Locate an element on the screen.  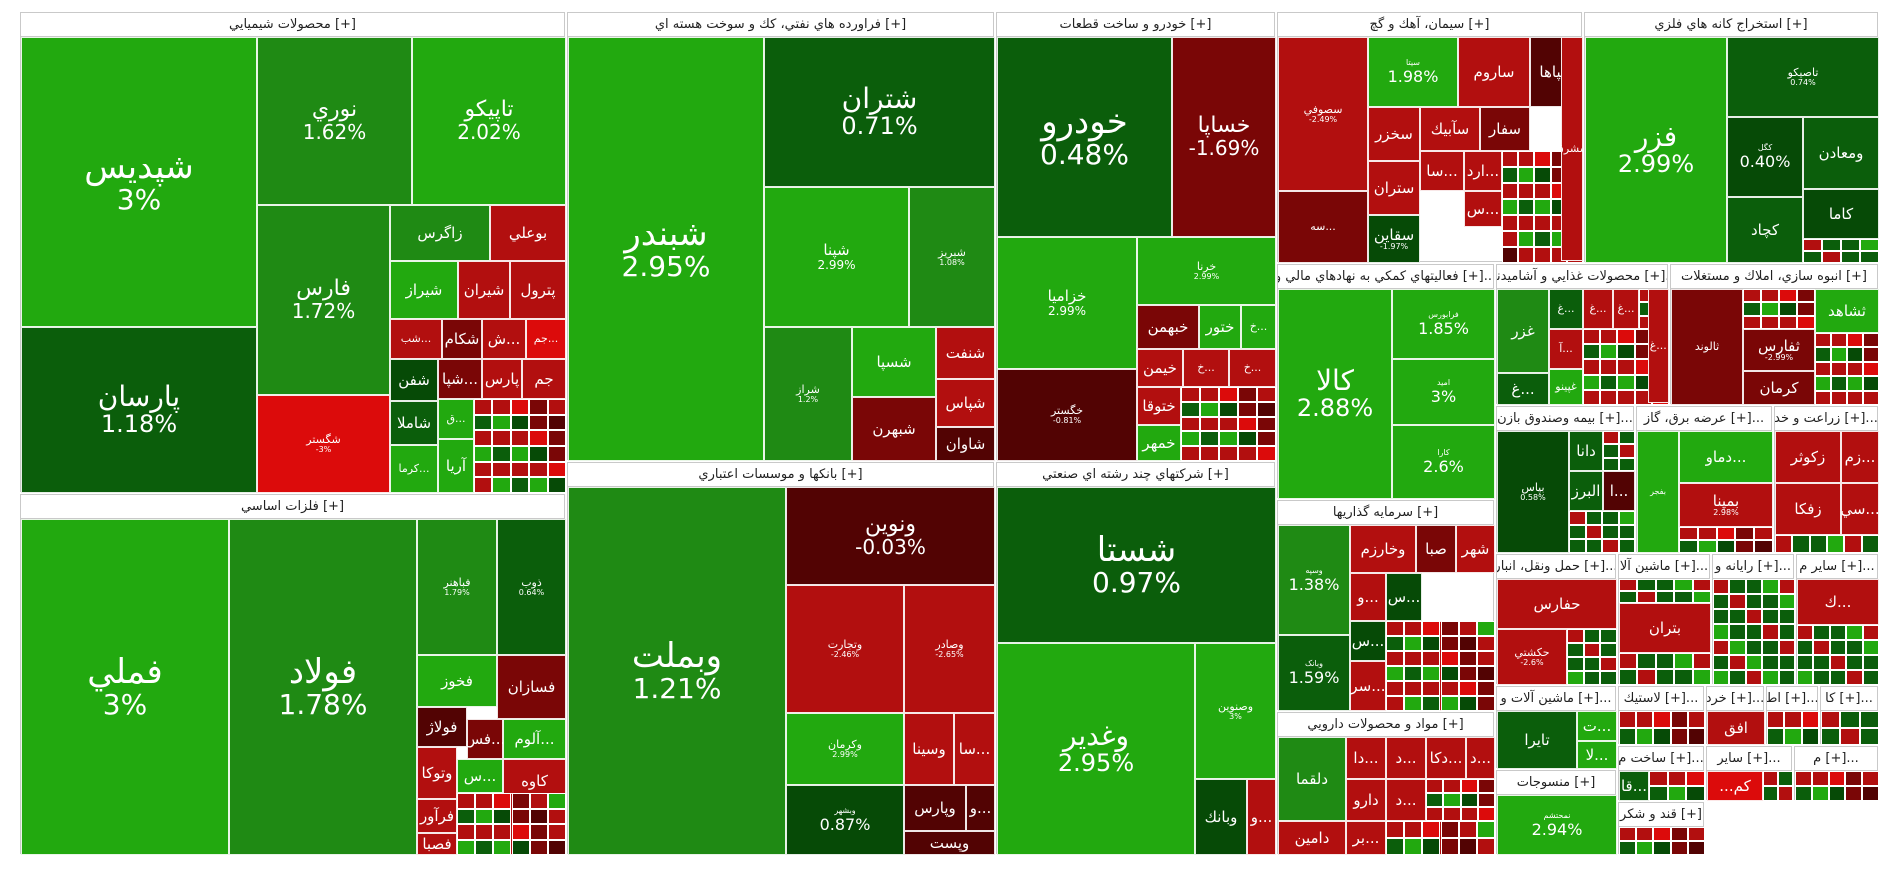
sector-header: شركتهاي چند رشته اي صنعتي [+] is located at coordinates (1135, 475).